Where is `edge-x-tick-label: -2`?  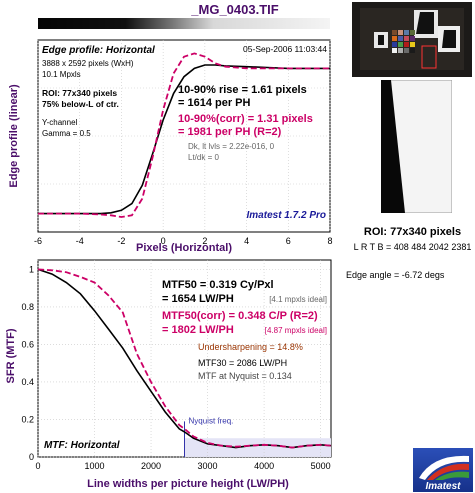
edge-x-tick-label: -2 is located at coordinates (121, 241).